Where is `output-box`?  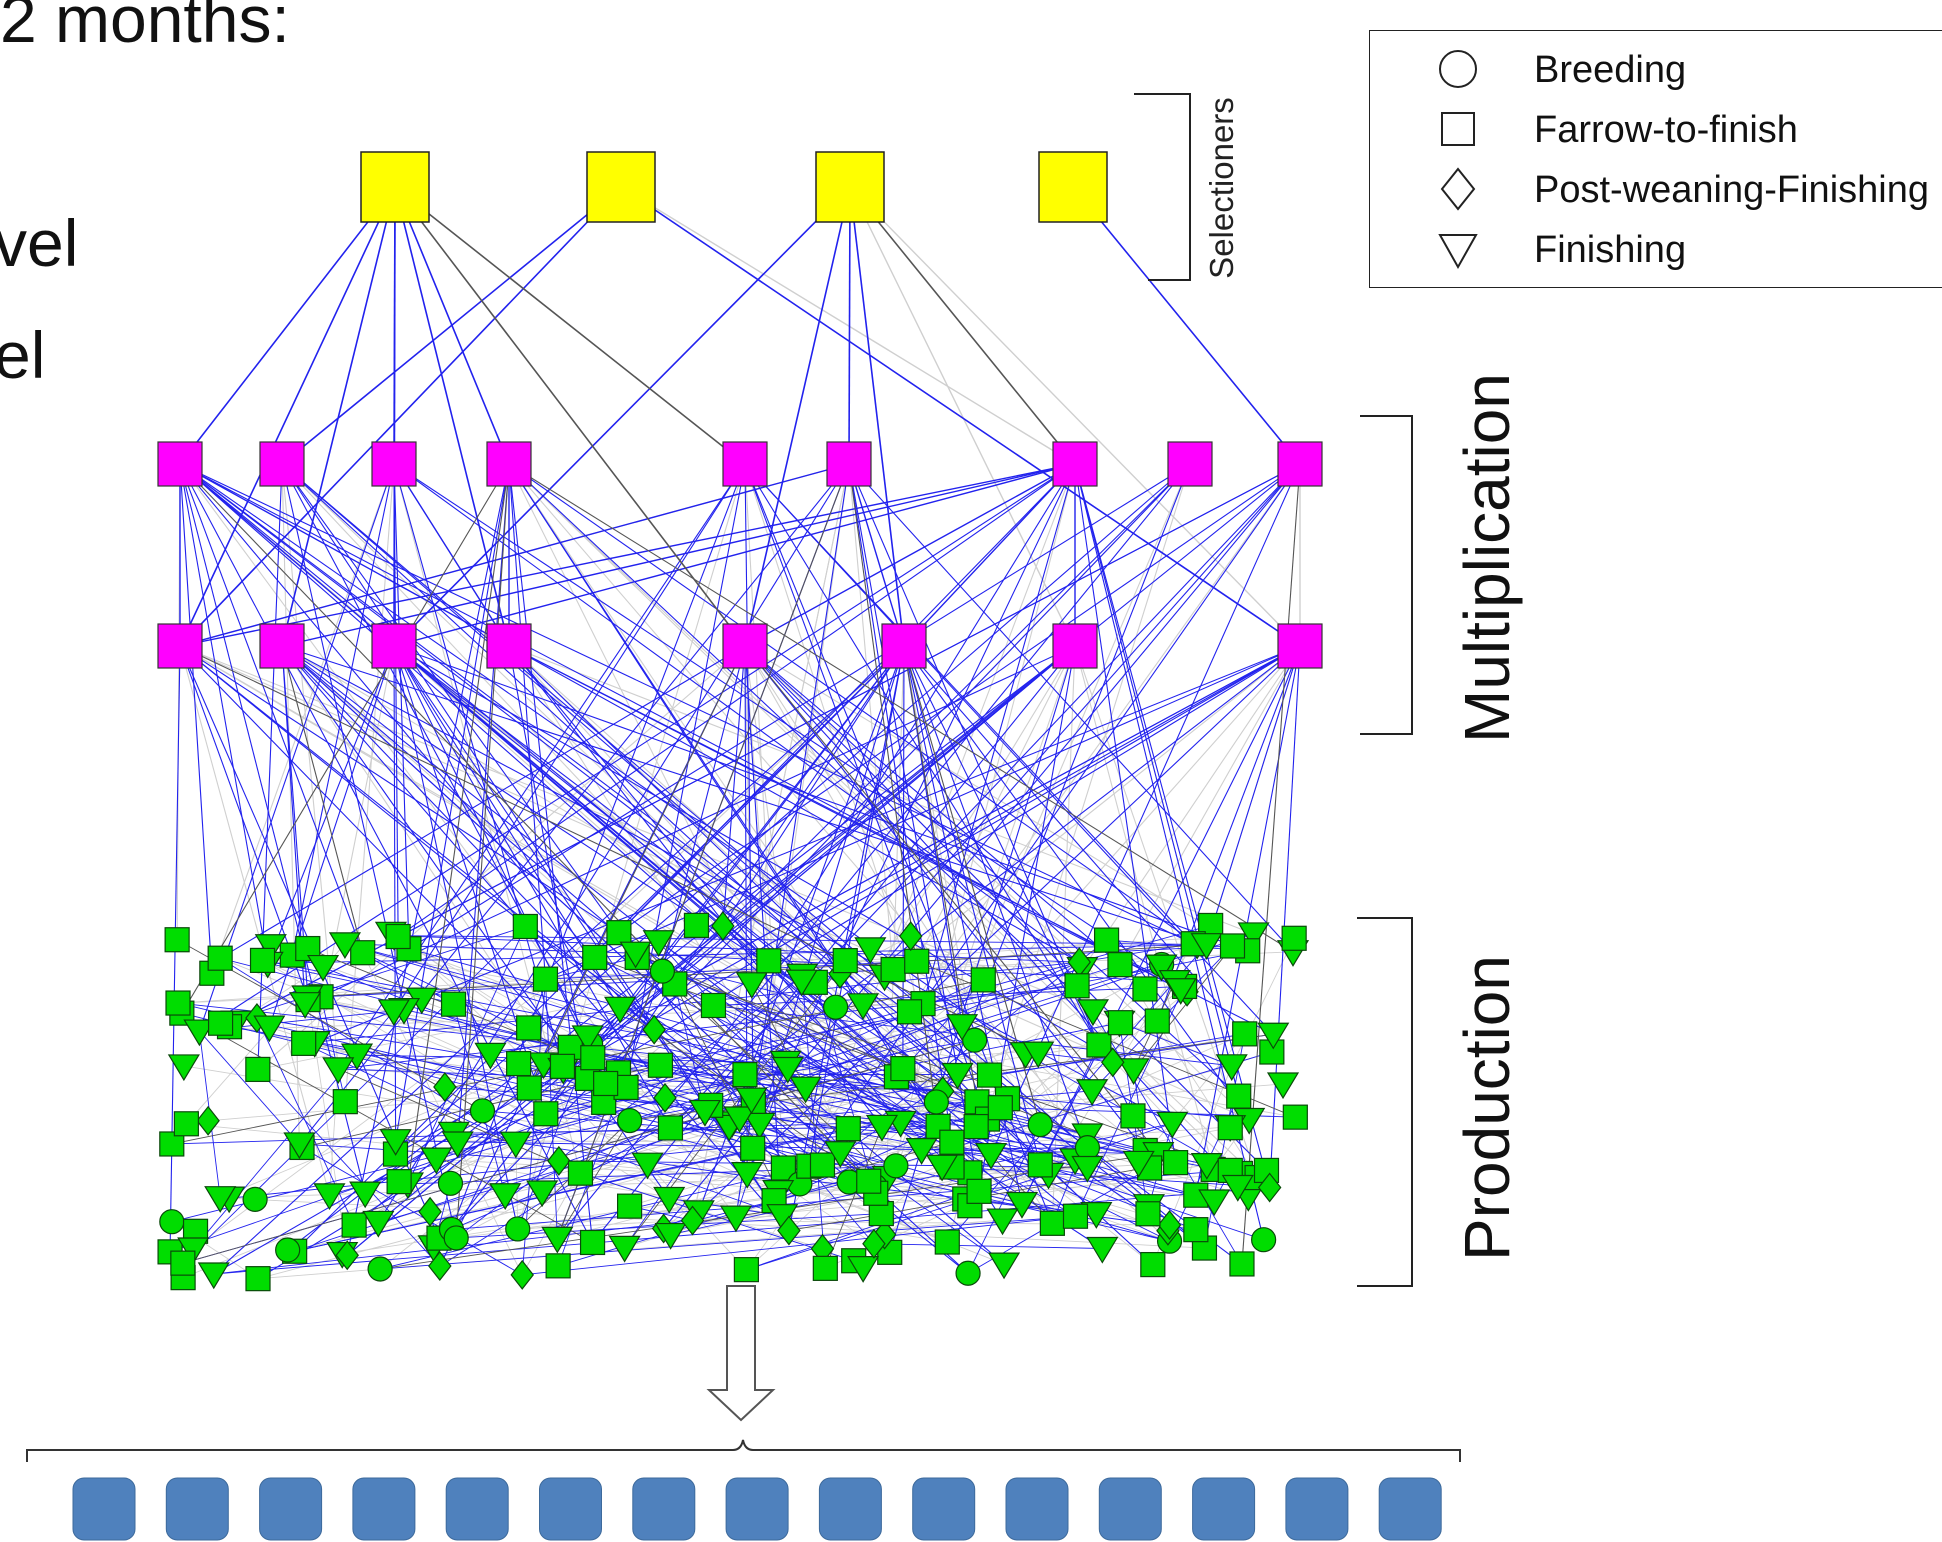
output-box is located at coordinates (570, 1509).